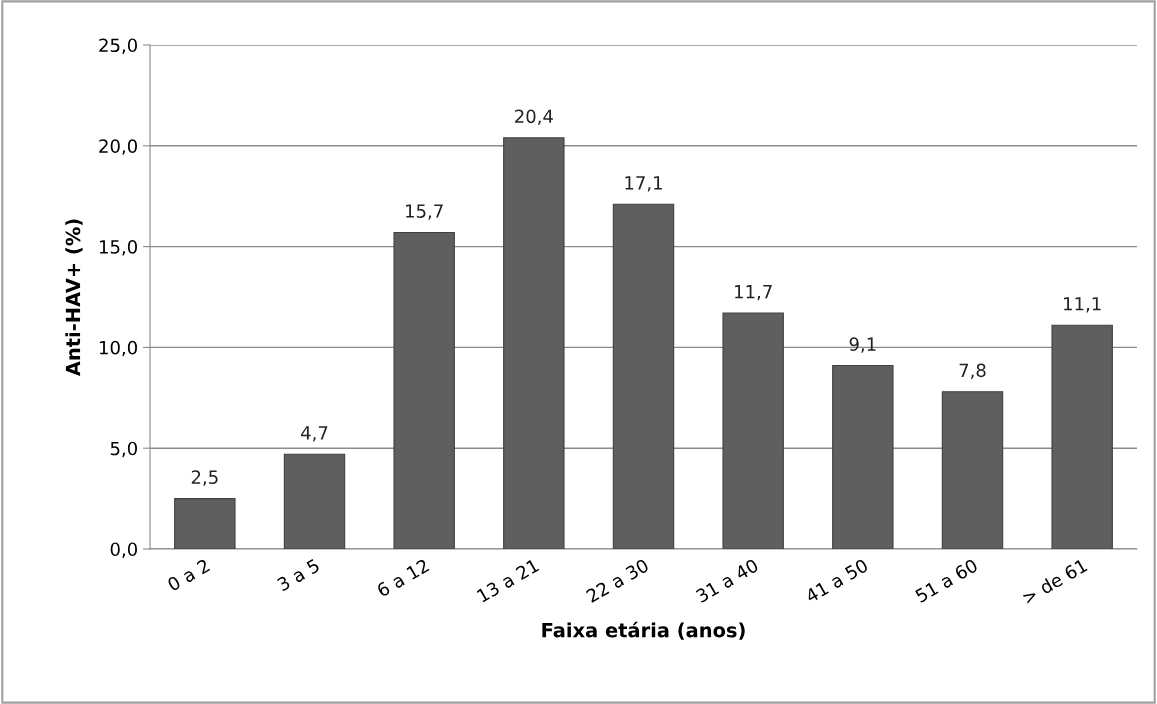 This screenshot has height=704, width=1157. What do you see at coordinates (424, 212) in the screenshot?
I see `data-label: 15,7` at bounding box center [424, 212].